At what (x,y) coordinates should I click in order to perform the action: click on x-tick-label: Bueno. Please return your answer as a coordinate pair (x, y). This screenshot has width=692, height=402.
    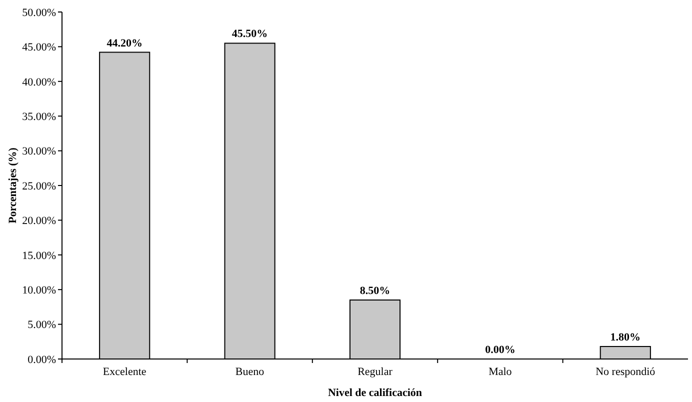
    Looking at the image, I should click on (250, 372).